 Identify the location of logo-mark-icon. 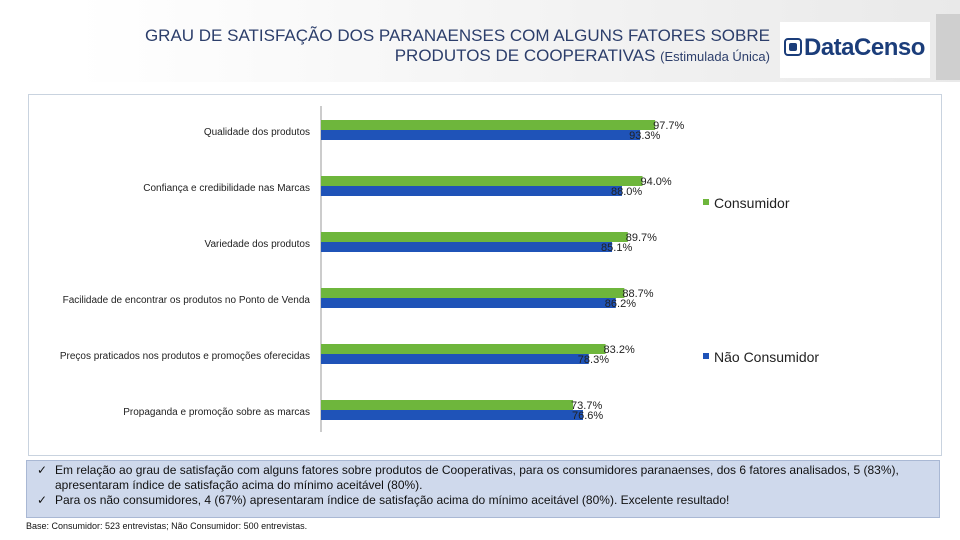
(793, 47).